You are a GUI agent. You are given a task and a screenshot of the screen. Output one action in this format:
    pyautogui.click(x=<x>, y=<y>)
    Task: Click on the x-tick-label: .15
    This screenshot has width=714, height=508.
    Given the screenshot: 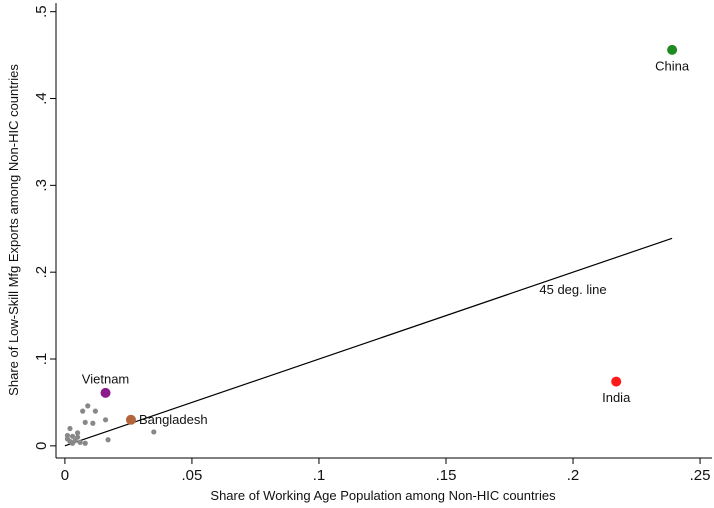 What is the action you would take?
    pyautogui.click(x=446, y=475)
    